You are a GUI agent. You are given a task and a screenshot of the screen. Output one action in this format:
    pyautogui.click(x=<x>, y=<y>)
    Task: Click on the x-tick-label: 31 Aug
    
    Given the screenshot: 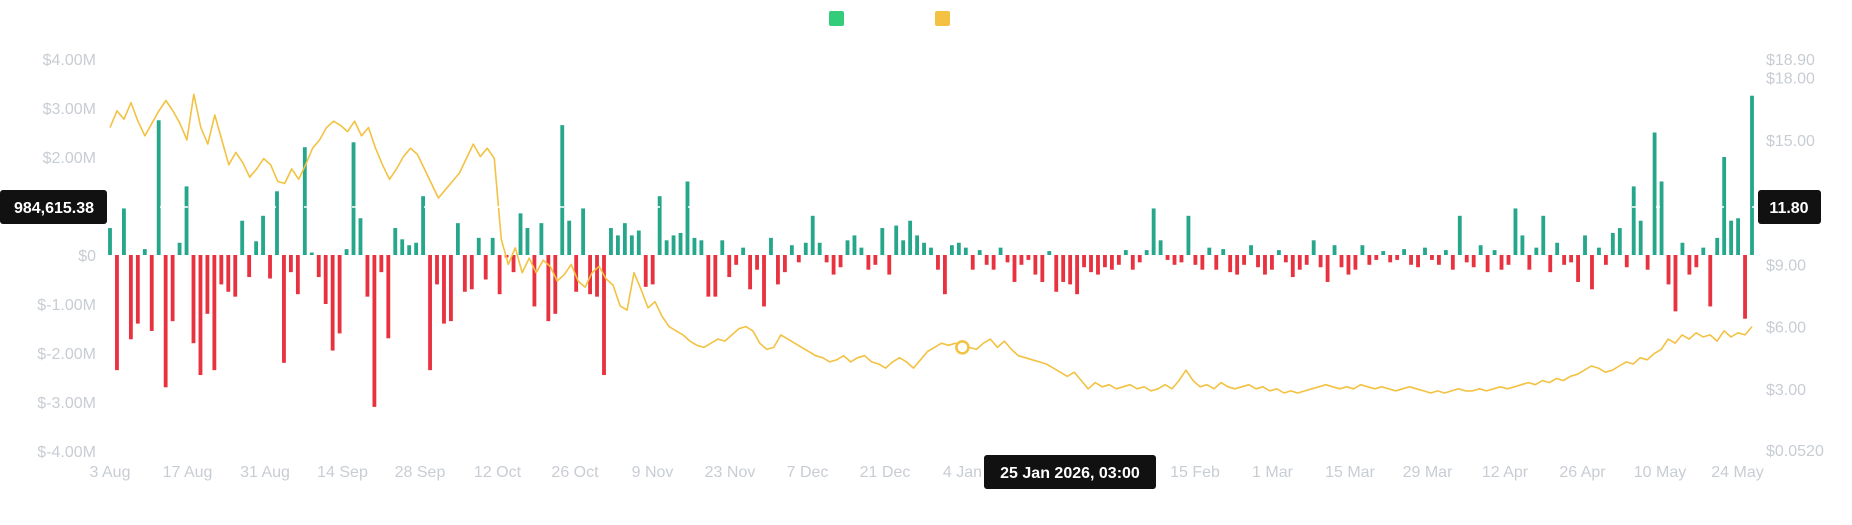 What is the action you would take?
    pyautogui.click(x=265, y=472)
    